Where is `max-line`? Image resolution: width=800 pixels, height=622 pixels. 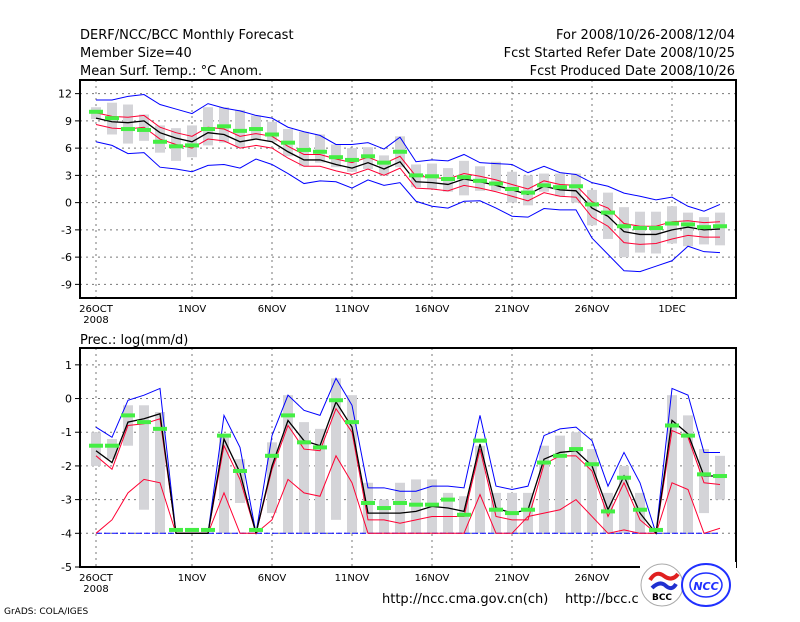 max-line is located at coordinates (408, 153).